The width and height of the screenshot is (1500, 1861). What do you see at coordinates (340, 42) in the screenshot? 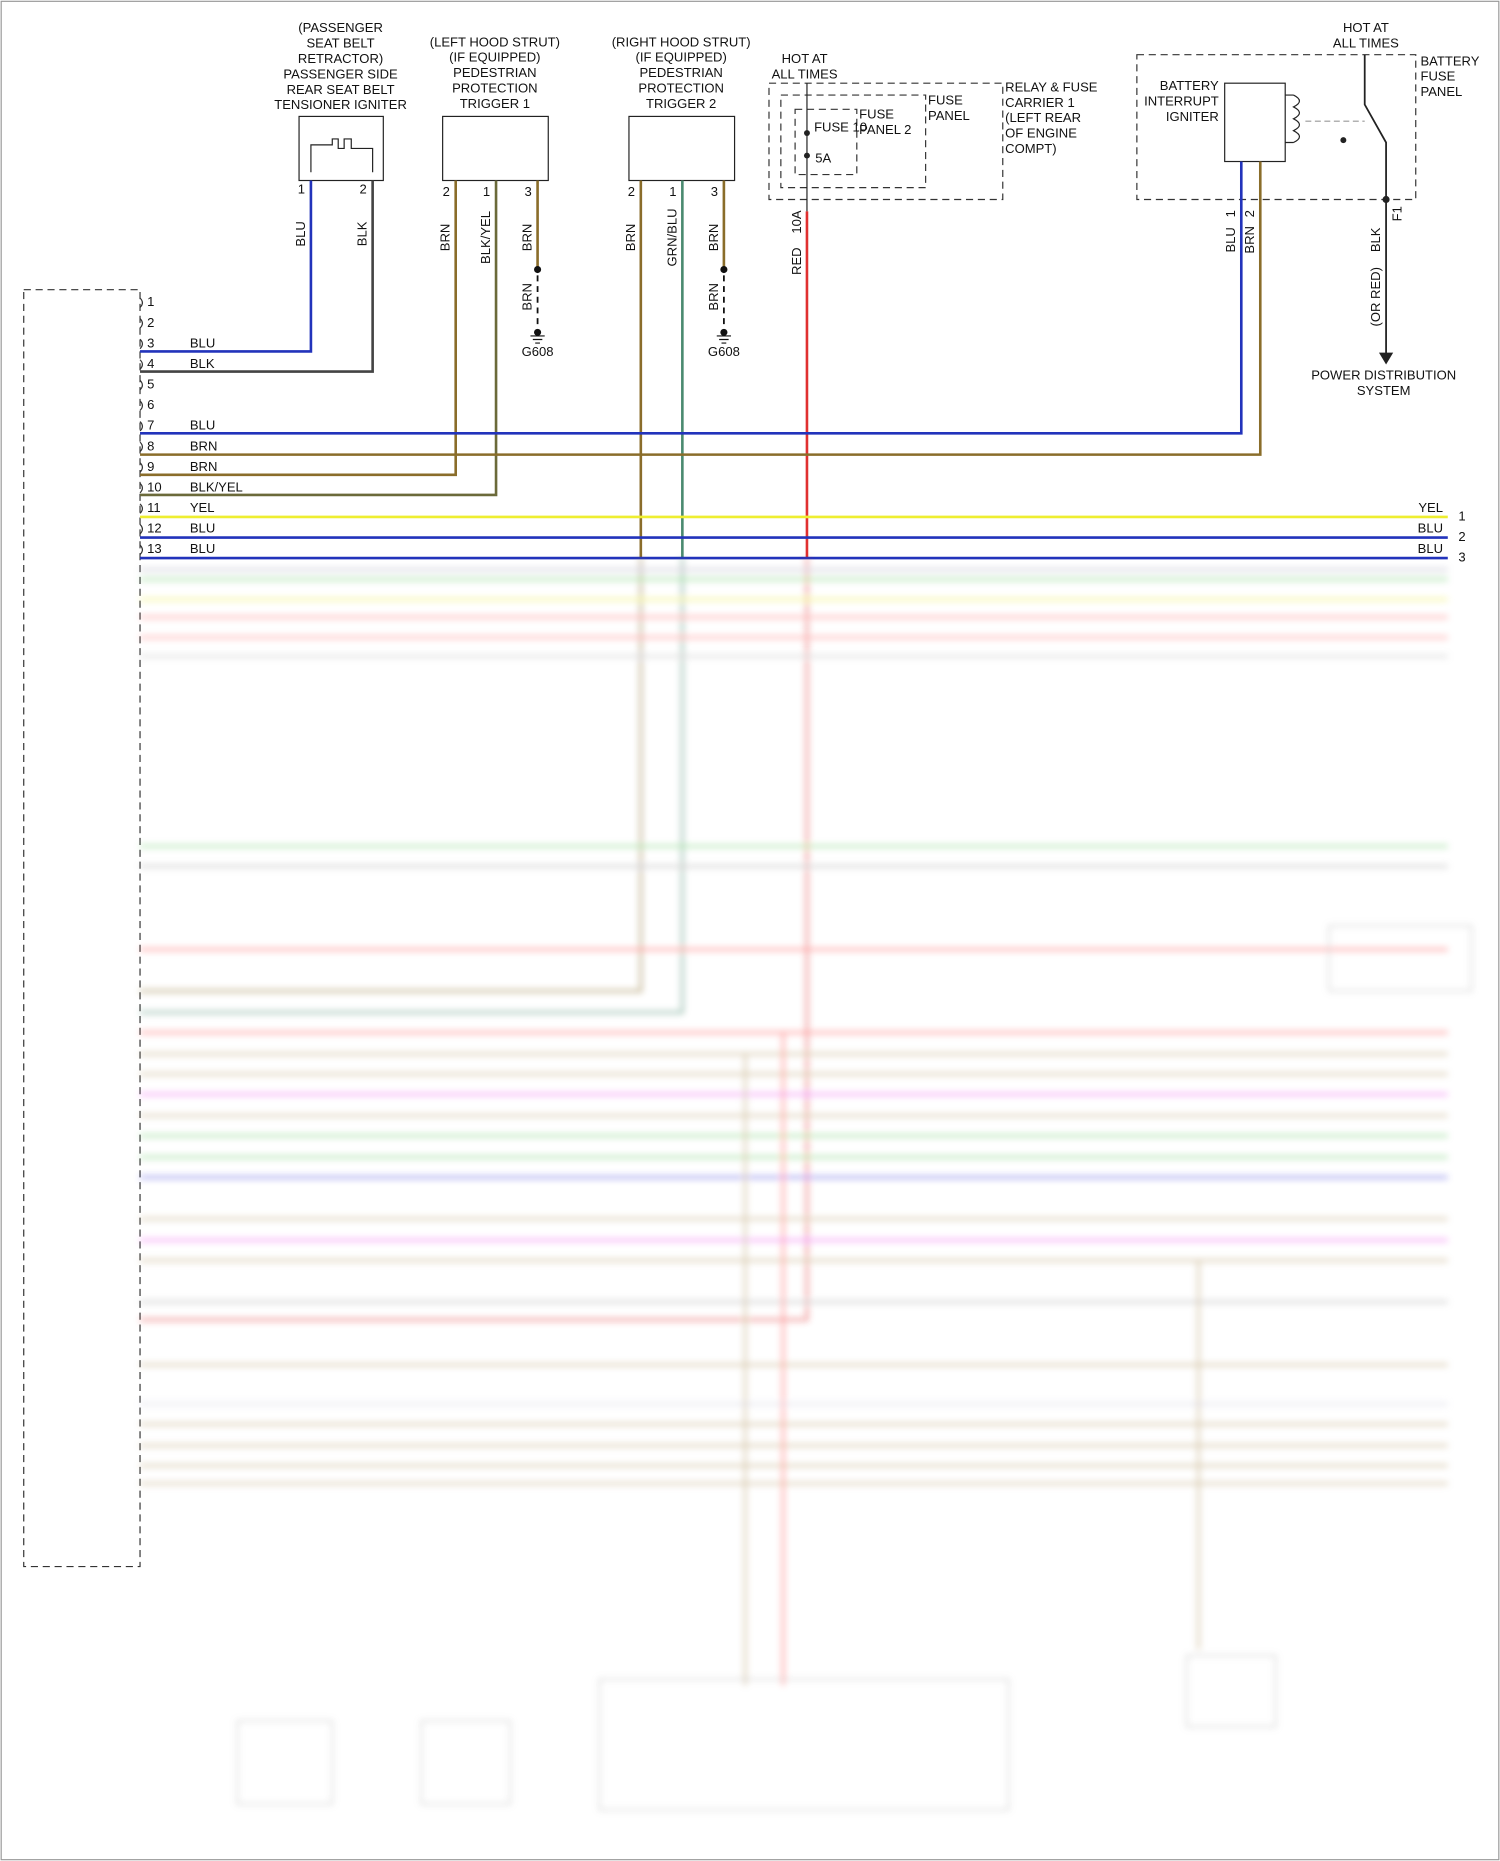
I see `component-label: SEAT BELT` at bounding box center [340, 42].